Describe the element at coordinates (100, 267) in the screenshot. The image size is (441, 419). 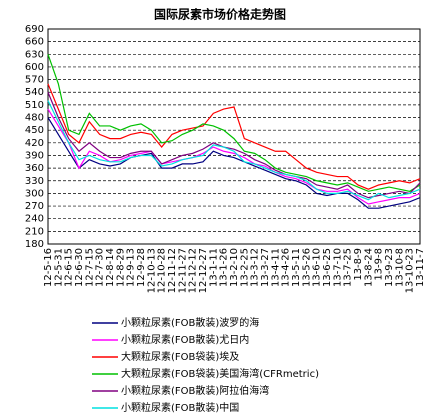
I see `x-tick-label: 12-7-30` at that location.